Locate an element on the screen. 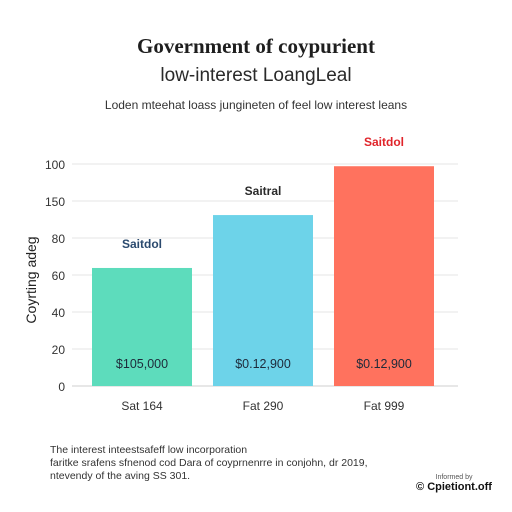  y-tick-label: 80 is located at coordinates (59, 239).